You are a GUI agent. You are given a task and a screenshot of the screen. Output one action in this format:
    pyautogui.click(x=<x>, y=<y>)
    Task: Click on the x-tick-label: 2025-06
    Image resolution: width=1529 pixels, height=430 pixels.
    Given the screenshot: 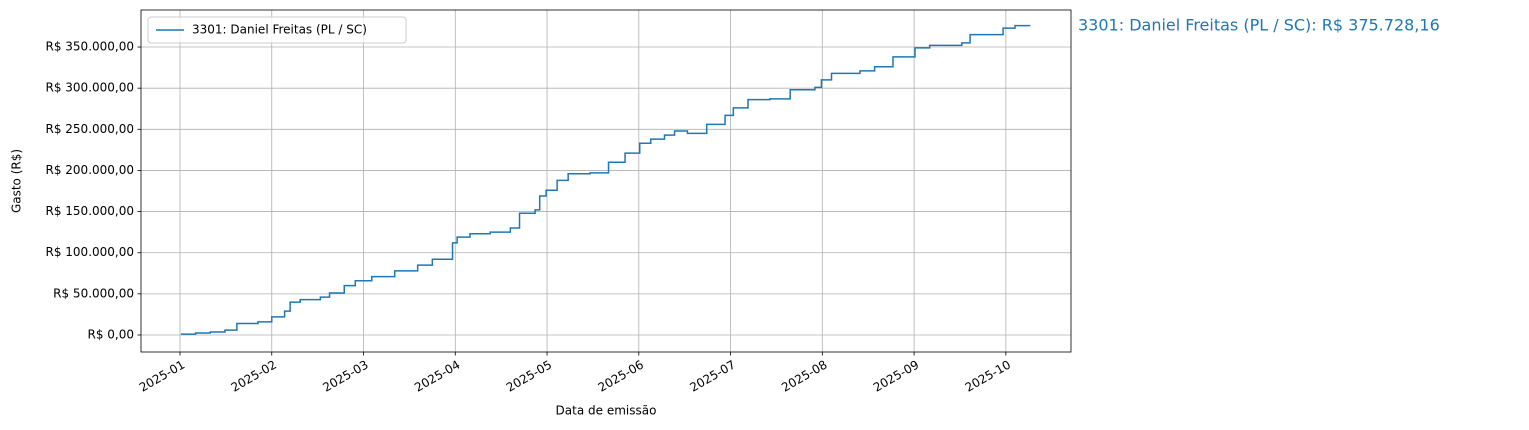 What is the action you would take?
    pyautogui.click(x=621, y=376)
    